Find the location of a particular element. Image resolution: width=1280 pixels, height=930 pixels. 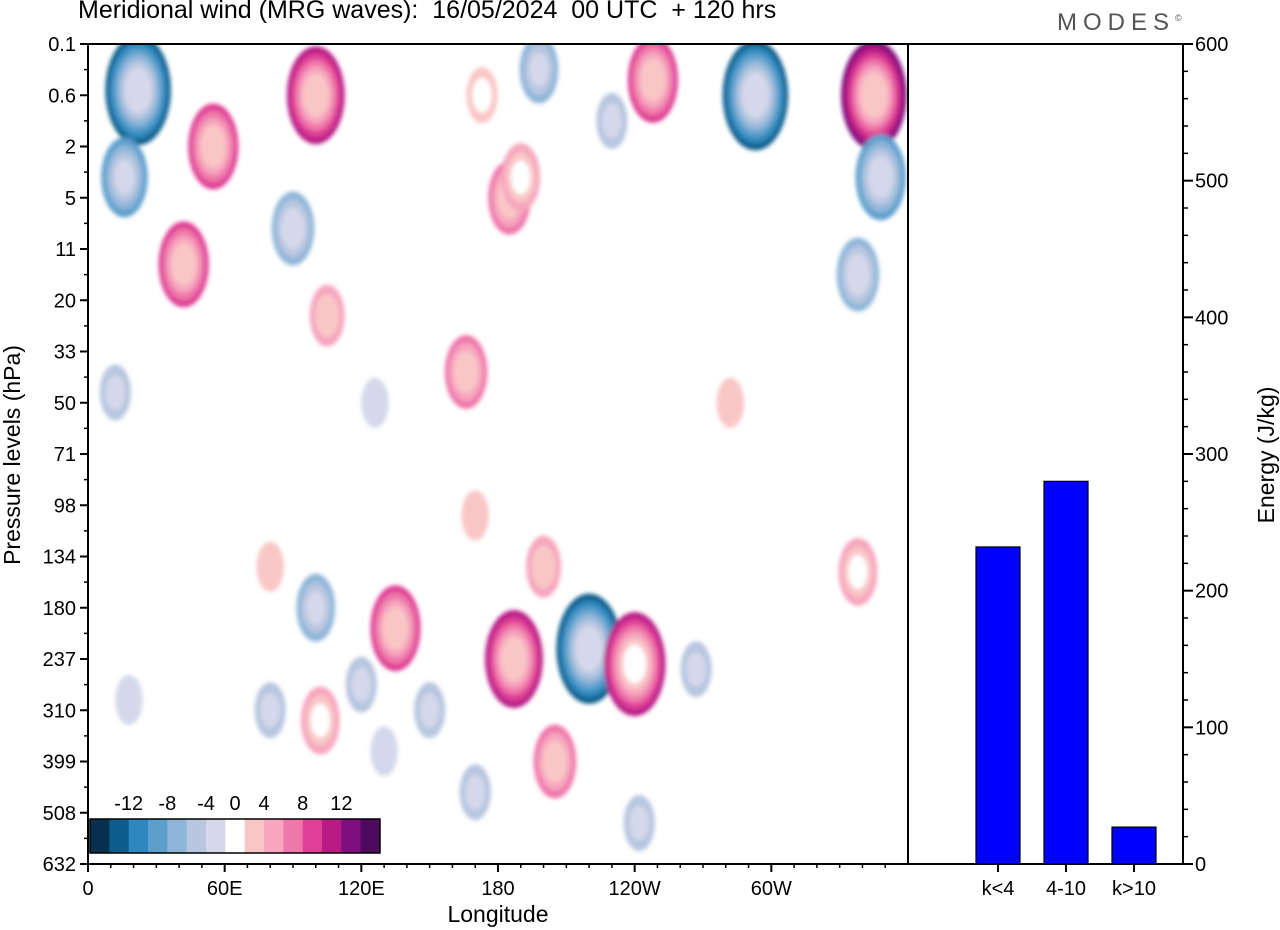

energy-tick-label: 0 is located at coordinates (1200, 865).